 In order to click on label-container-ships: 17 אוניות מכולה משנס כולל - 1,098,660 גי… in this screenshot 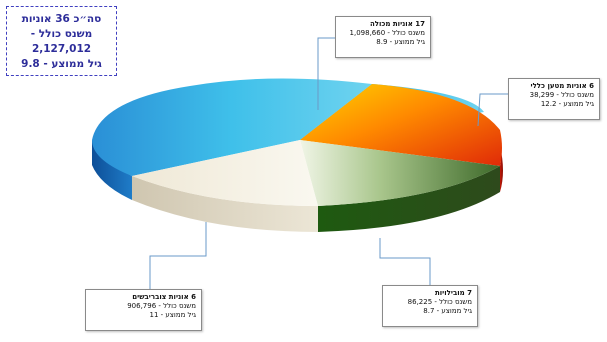, I will do `click(383, 37)`.